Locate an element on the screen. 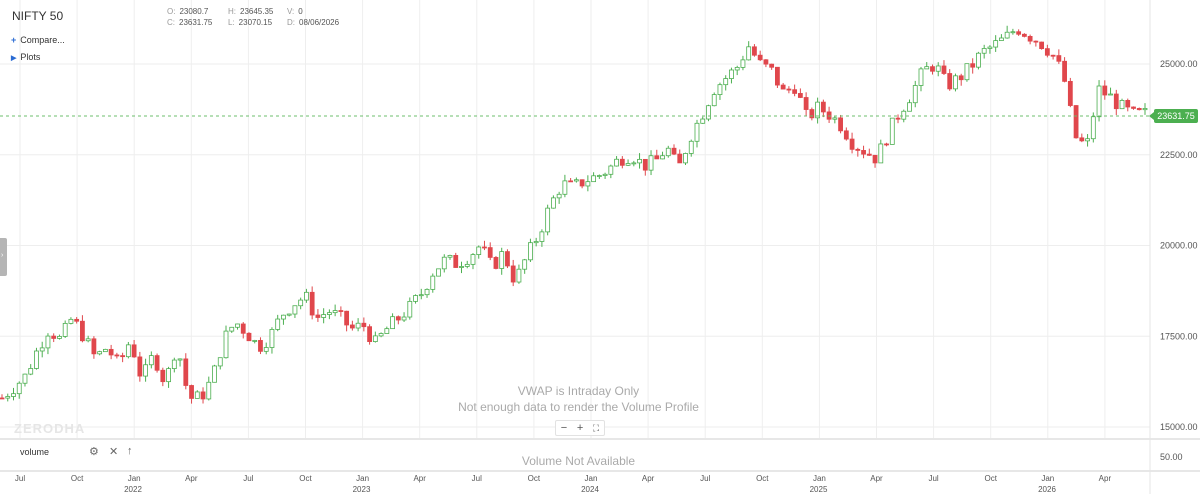 The image size is (1200, 494). arrow-up-icon: ↑ is located at coordinates (130, 451).